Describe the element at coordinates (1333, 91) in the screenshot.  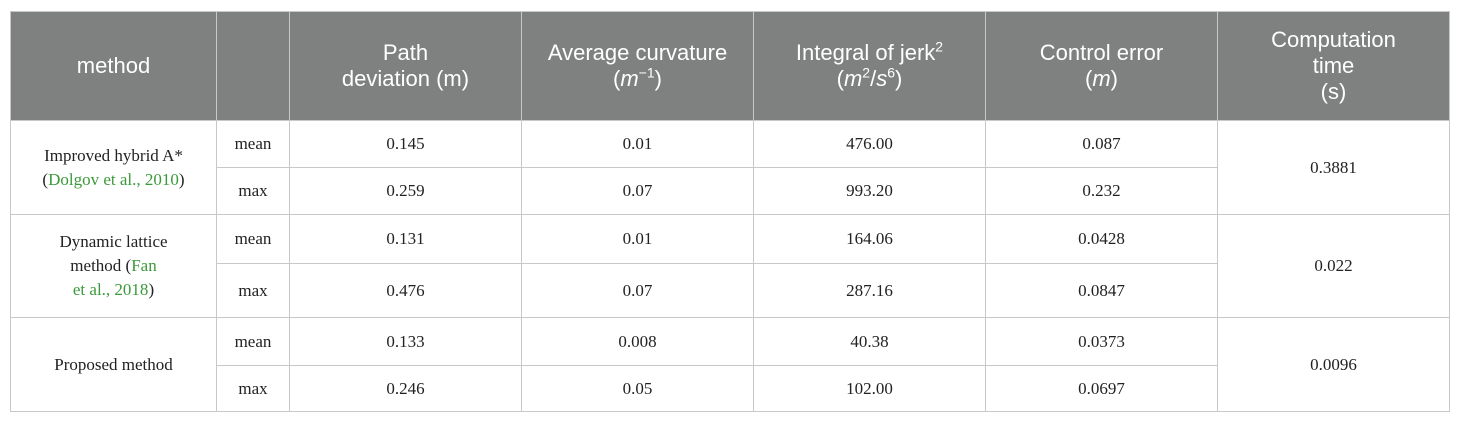
I see `cell-text: (s)` at that location.